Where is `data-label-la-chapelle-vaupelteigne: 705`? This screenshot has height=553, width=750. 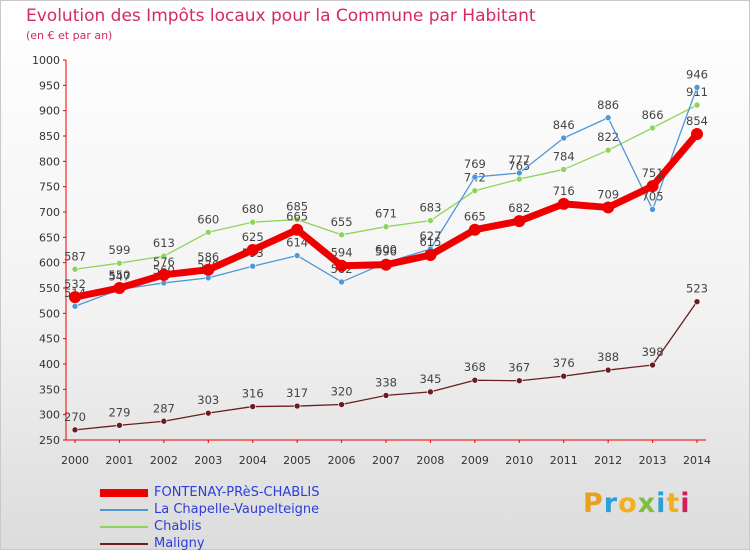 data-label-la-chapelle-vaupelteigne: 705 is located at coordinates (653, 196).